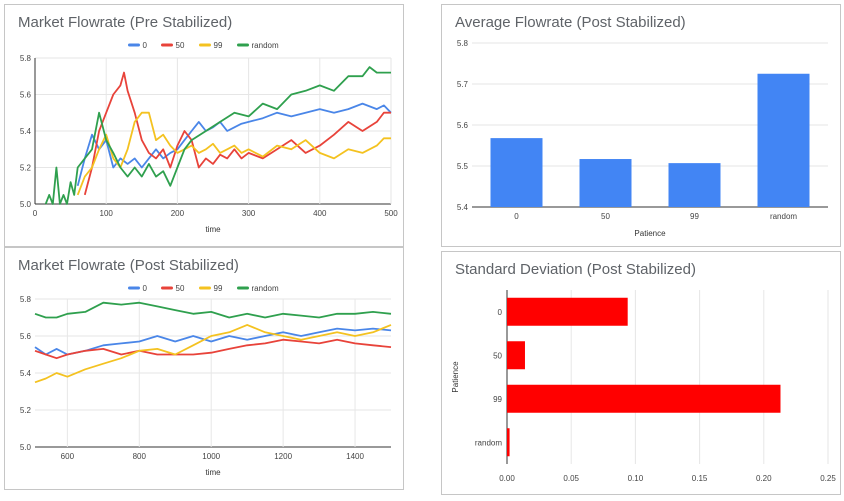 The height and width of the screenshot is (501, 844). What do you see at coordinates (500, 312) in the screenshot?
I see `y-tick-label: 0` at bounding box center [500, 312].